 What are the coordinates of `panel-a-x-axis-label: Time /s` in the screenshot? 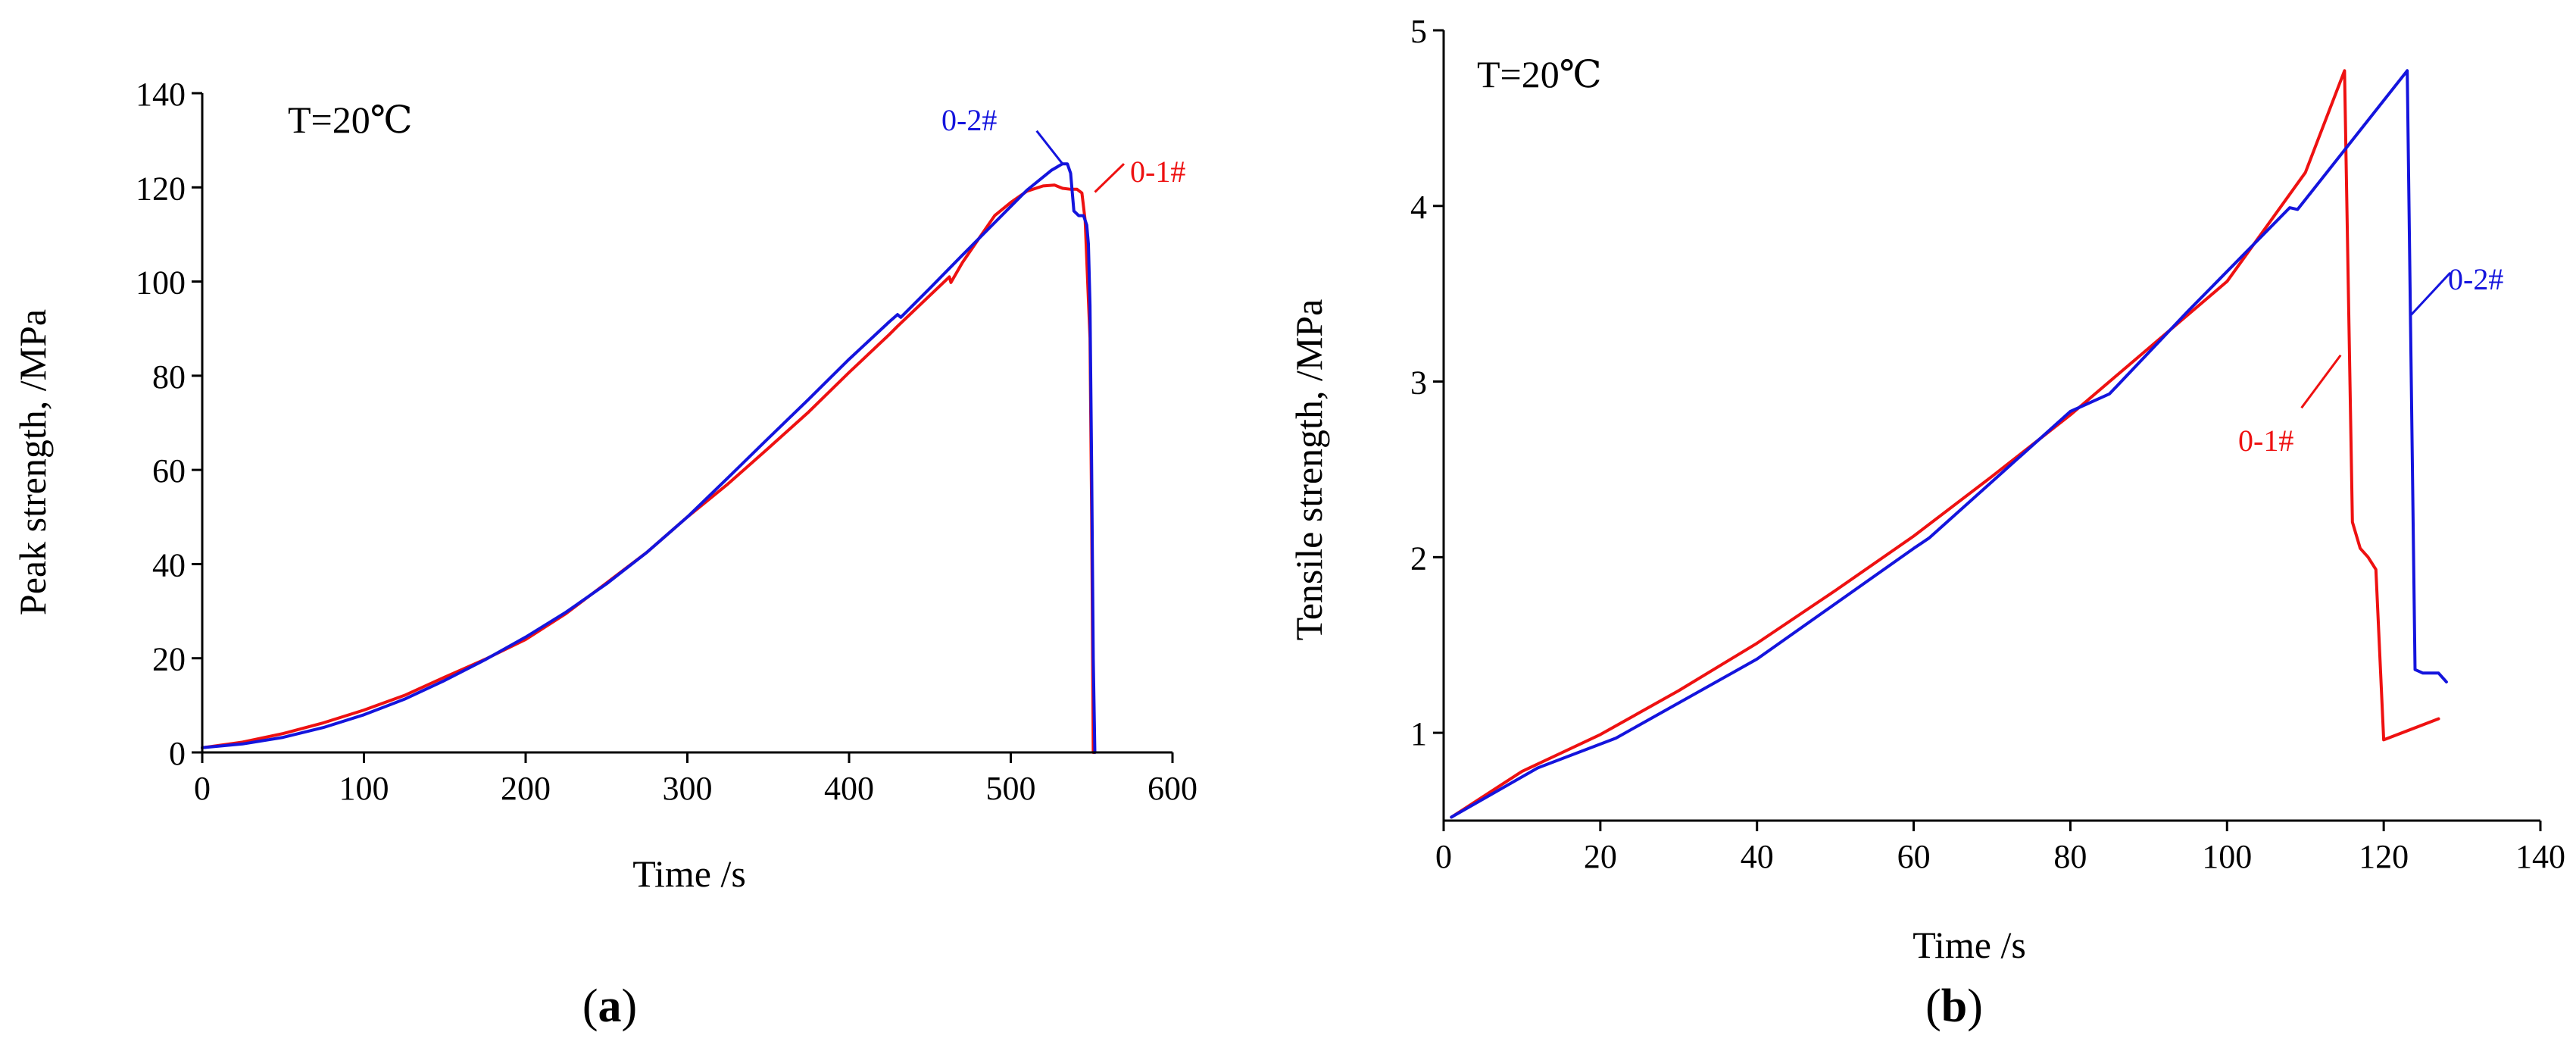 It's located at (689, 873).